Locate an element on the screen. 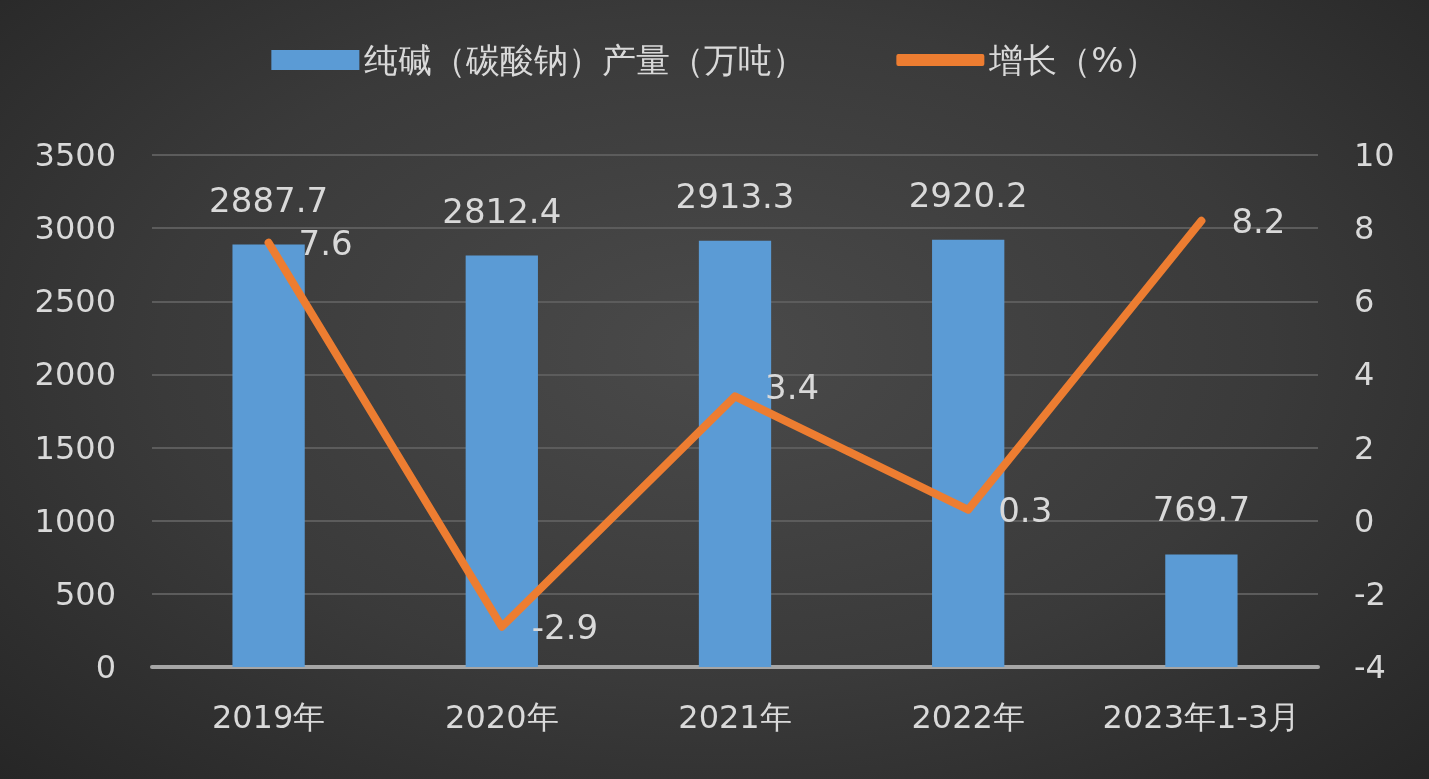 The width and height of the screenshot is (1429, 779). data-label: 769.7 is located at coordinates (1201, 509).